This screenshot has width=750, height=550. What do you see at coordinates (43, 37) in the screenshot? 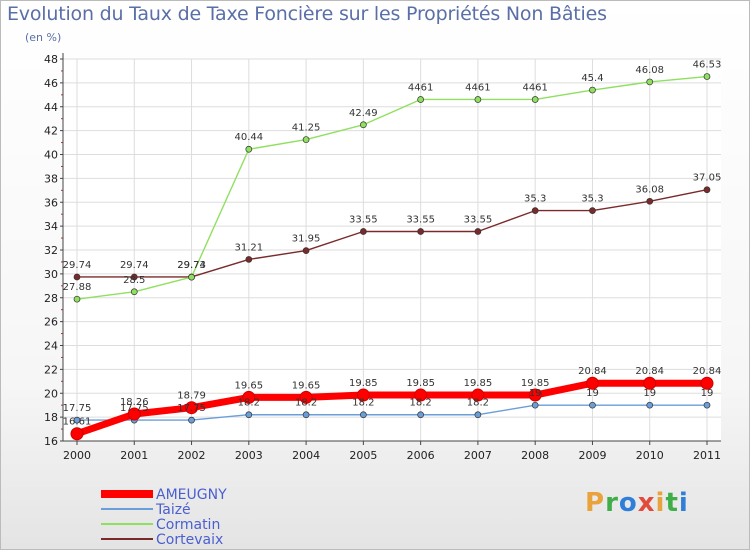
I see `chart-subtitle: (en %)` at bounding box center [43, 37].